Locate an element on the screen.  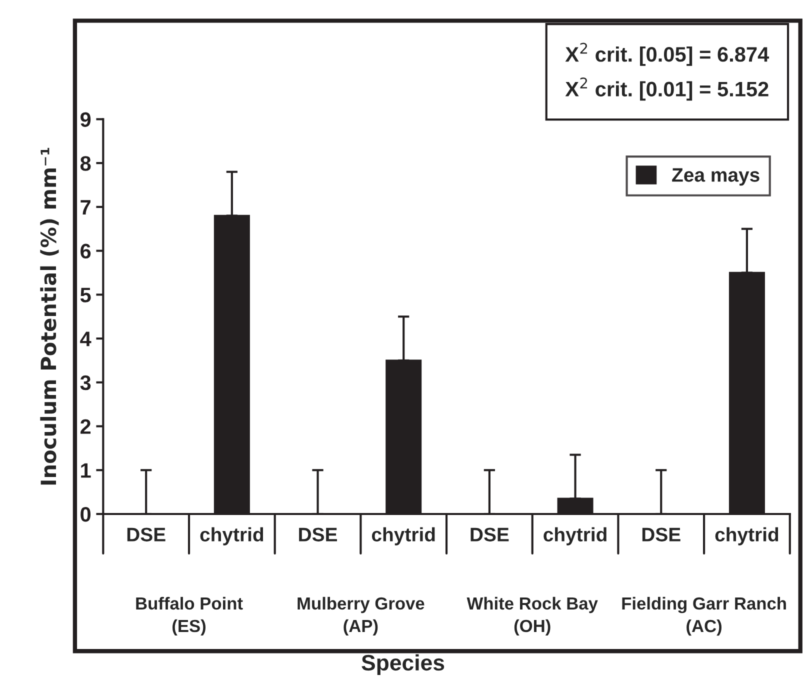
y-tick-label: 2 is located at coordinates (85, 426).